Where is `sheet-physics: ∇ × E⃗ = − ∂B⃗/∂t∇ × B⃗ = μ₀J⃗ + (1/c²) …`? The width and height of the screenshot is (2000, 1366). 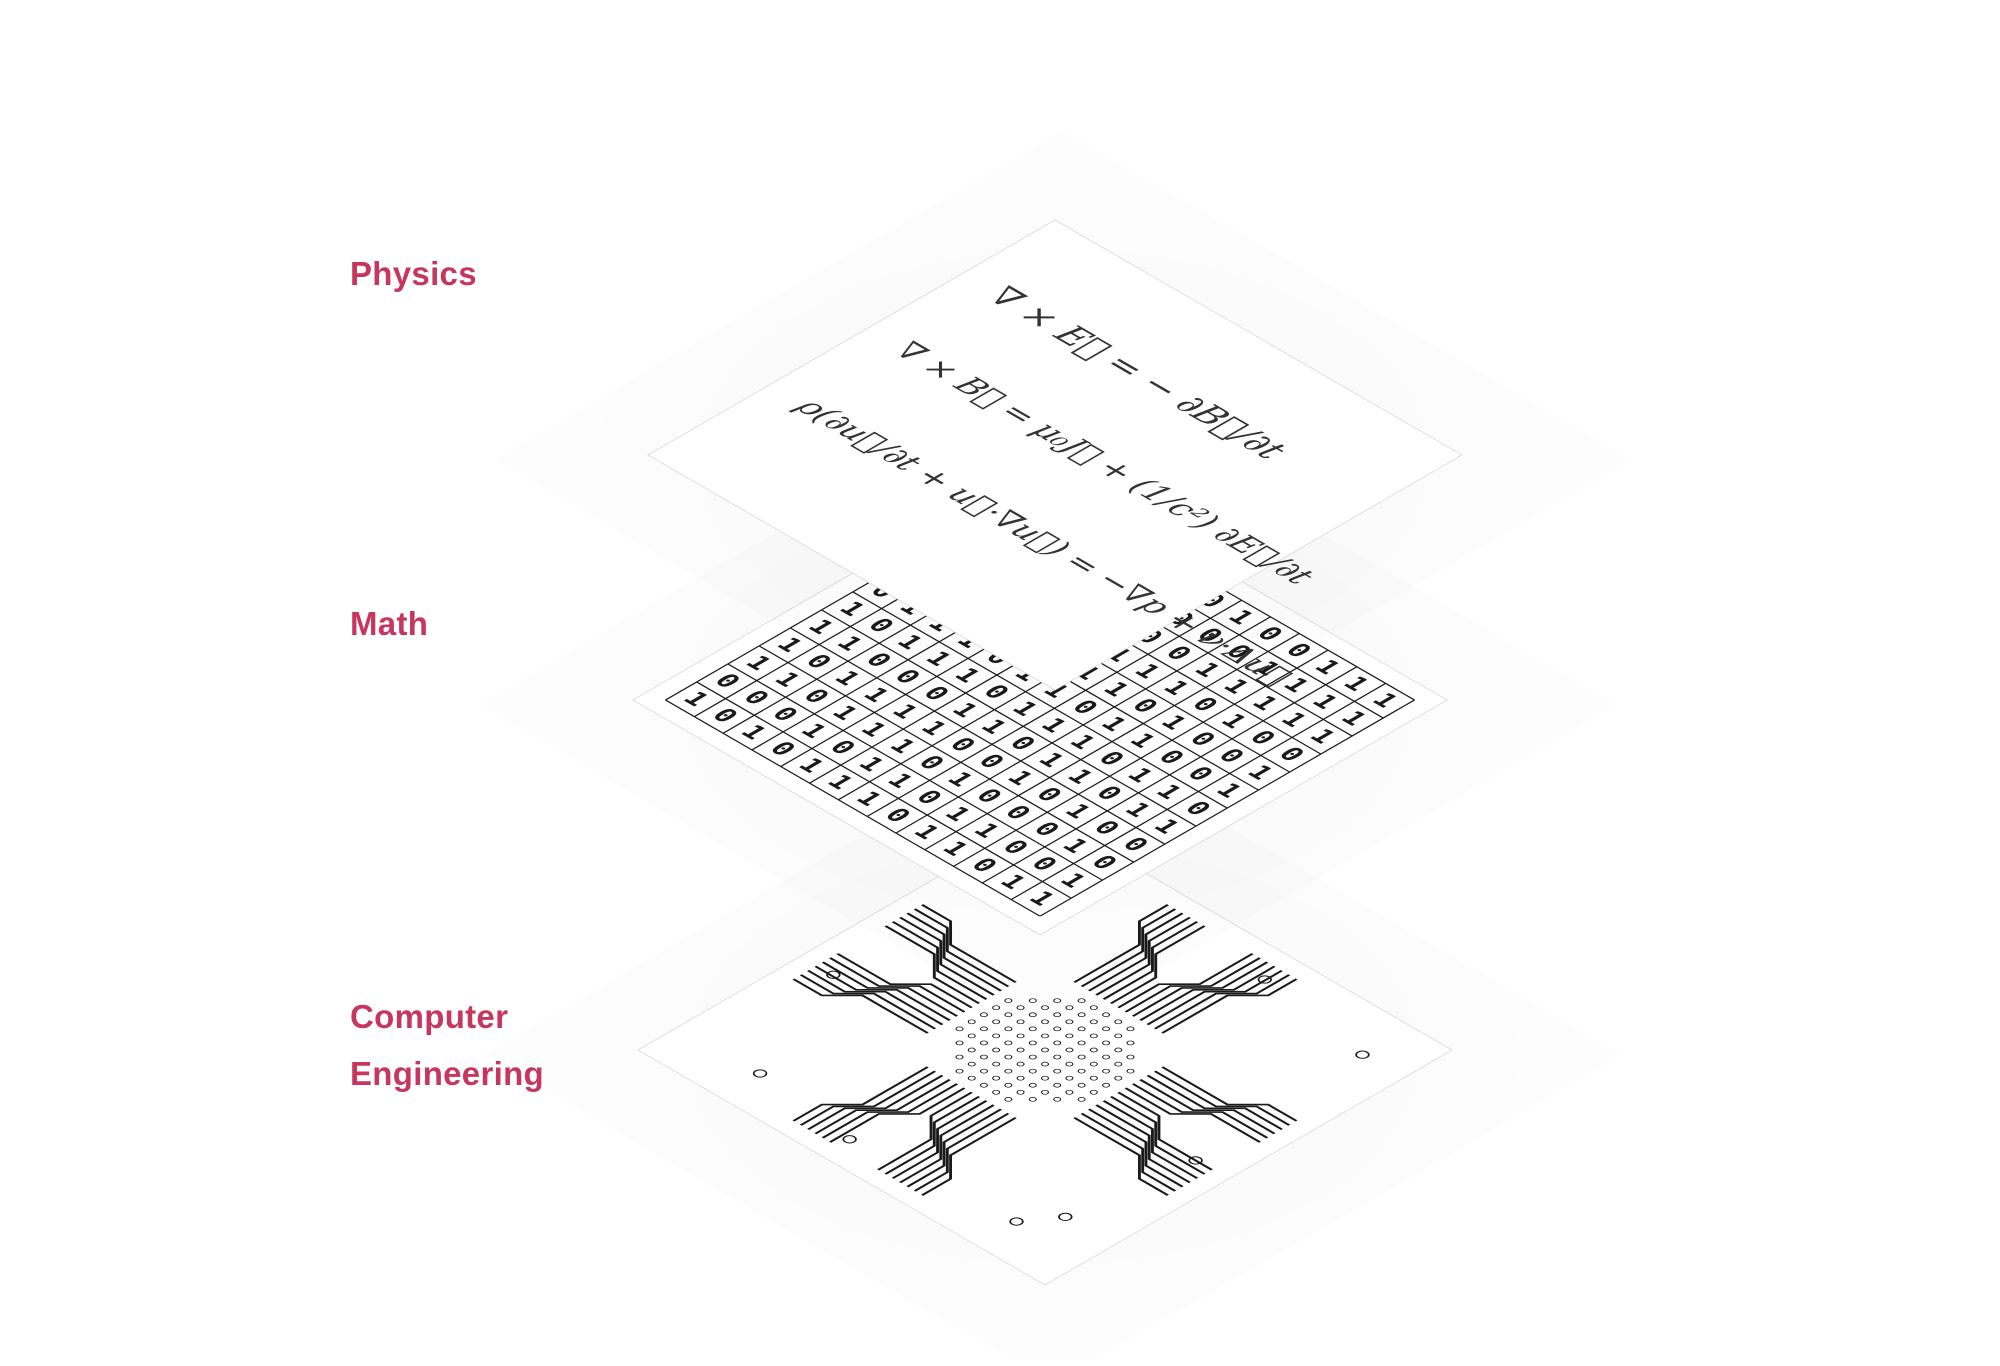
sheet-physics: ∇ × E⃗ = − ∂B⃗/∂t∇ × B⃗ = μ₀J⃗ + (1/c²) … is located at coordinates (1059, 457).